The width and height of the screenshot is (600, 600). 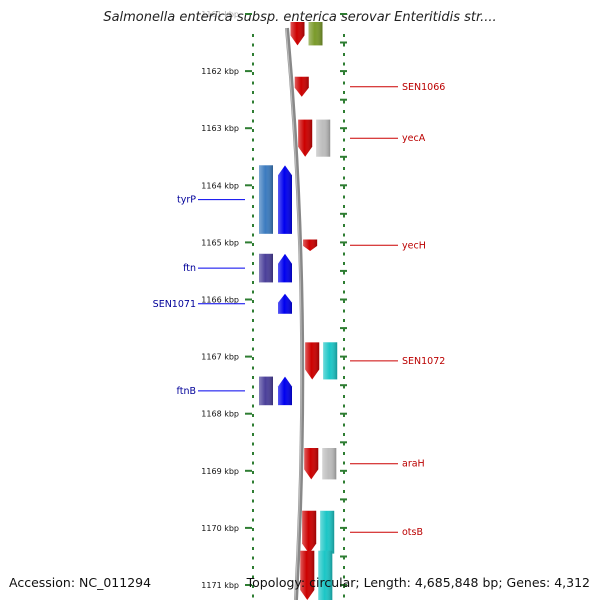 I want to click on axis-tick-label: 1166 kbp, so click(x=220, y=300).